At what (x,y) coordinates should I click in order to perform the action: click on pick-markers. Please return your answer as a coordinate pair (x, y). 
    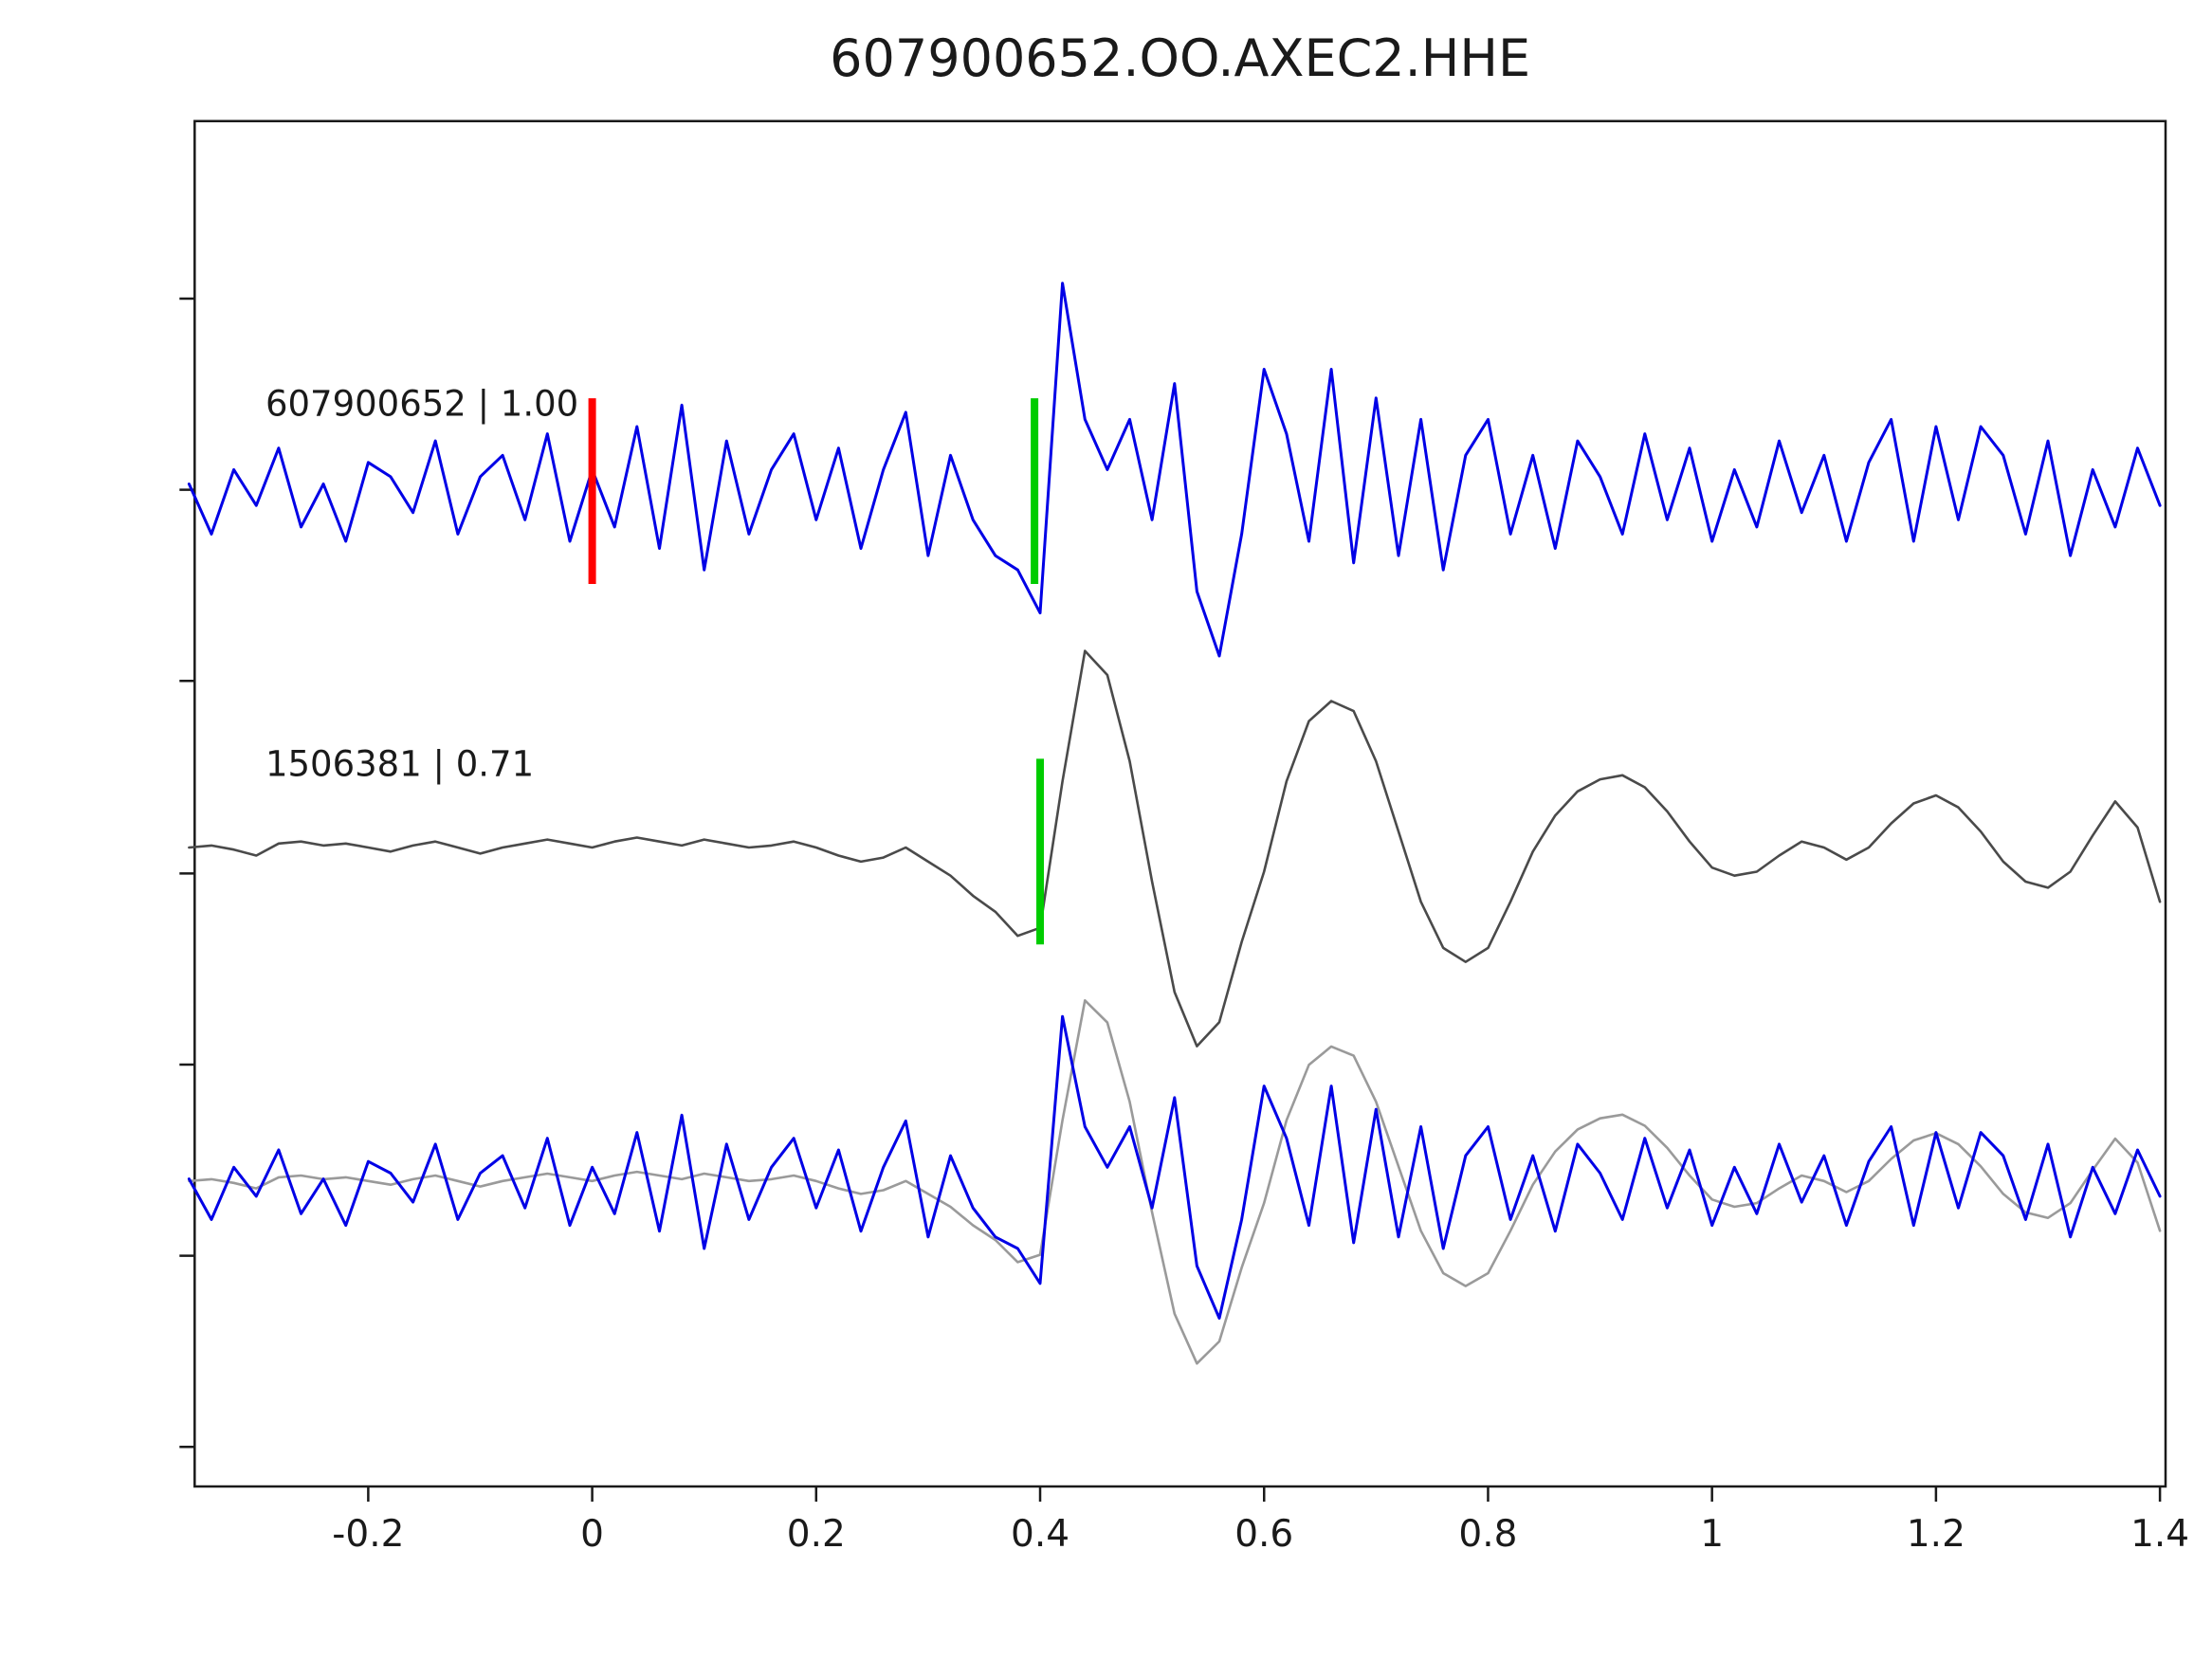
    Looking at the image, I should click on (816, 671).